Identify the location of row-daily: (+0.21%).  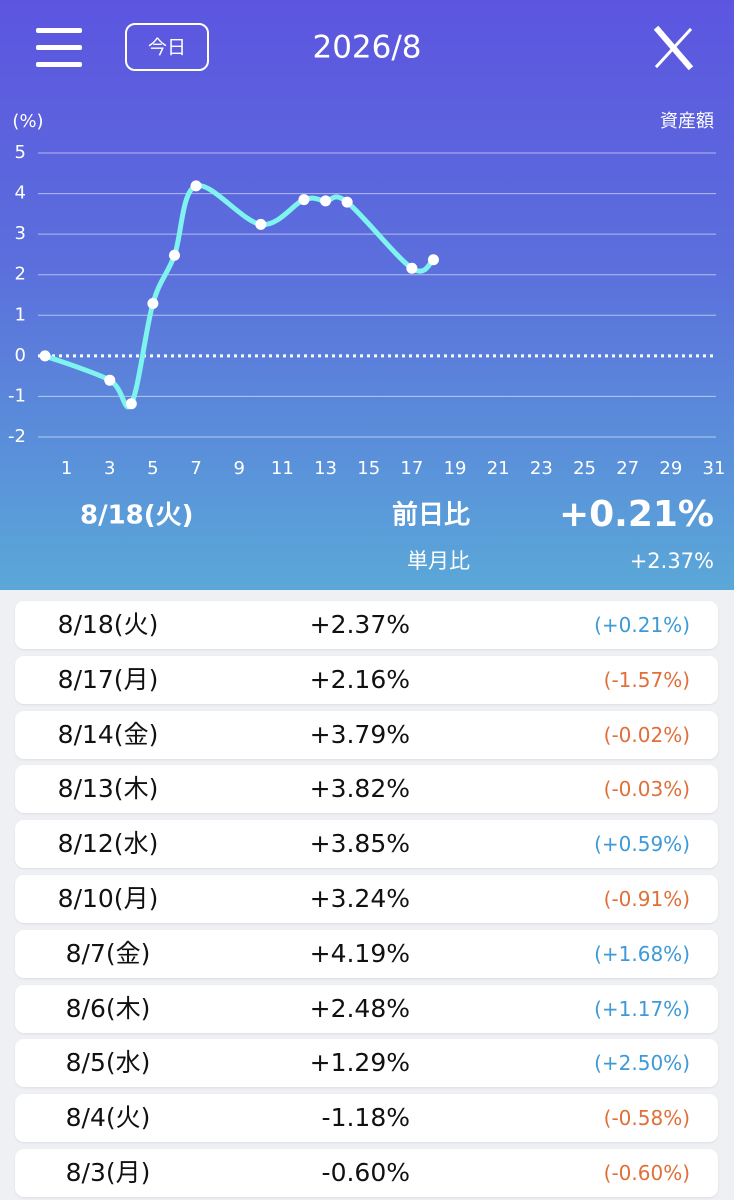
(642, 625).